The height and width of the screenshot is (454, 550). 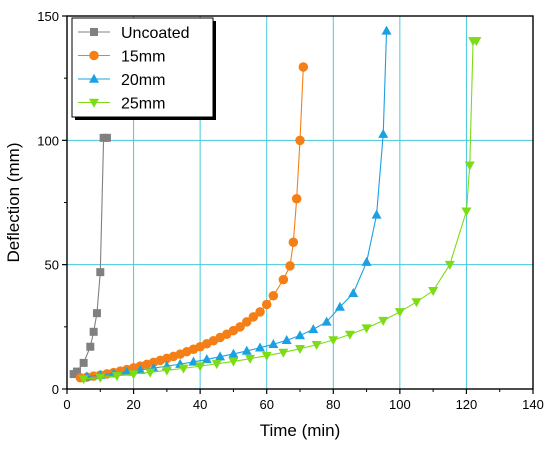 I want to click on x-tick-label: 60, so click(x=266, y=404).